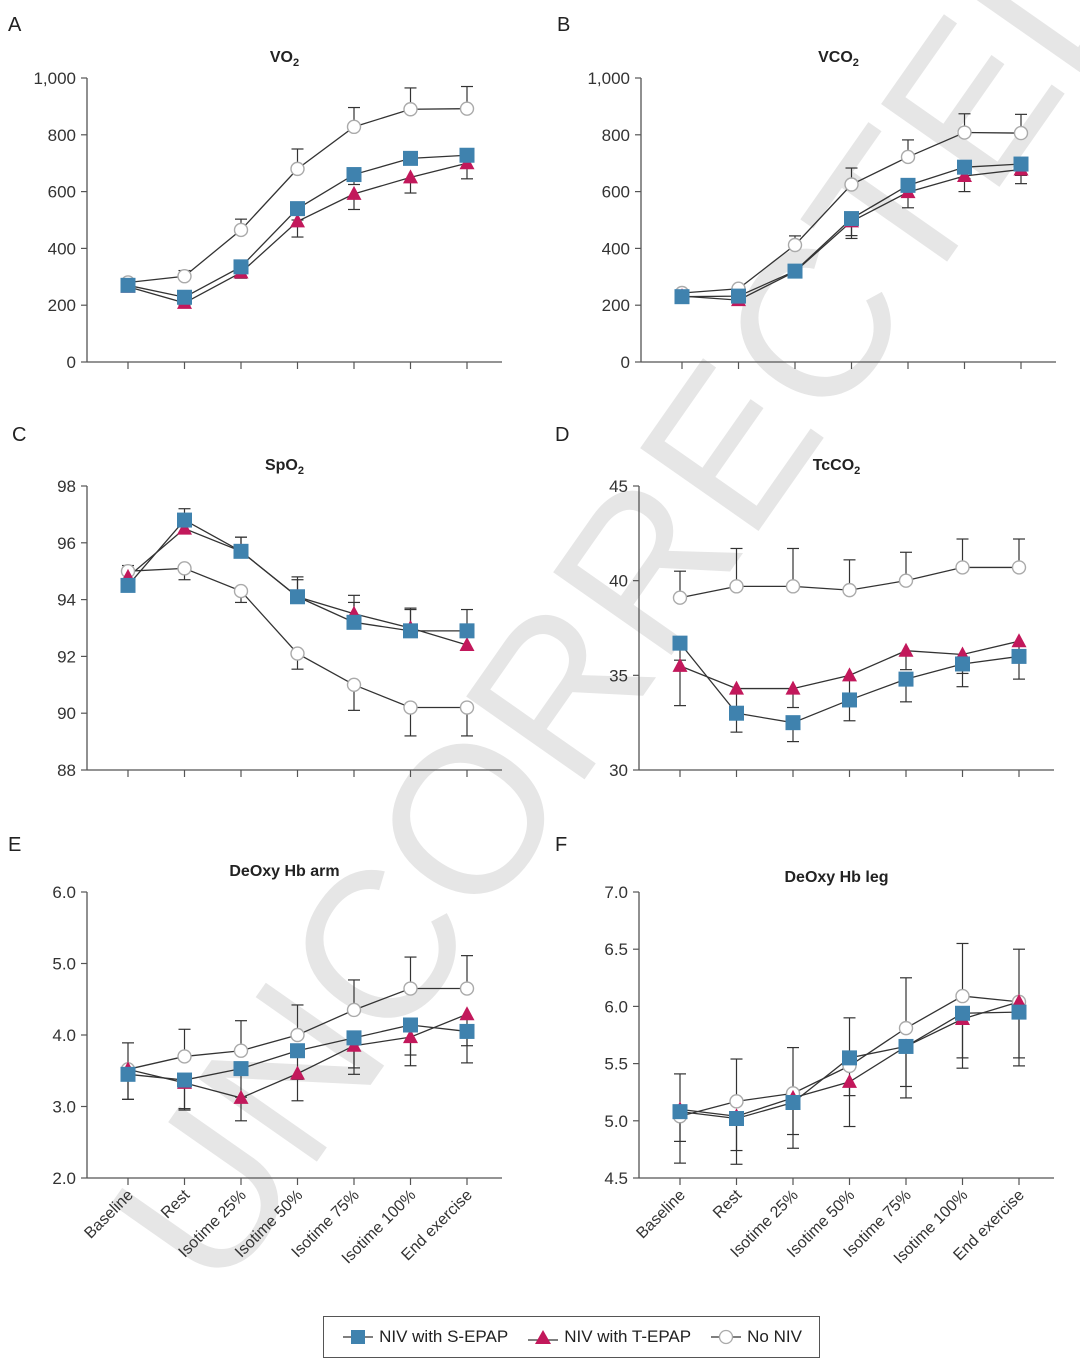  I want to click on chart-c: SpO2 88 90 92 94 96 98, so click(279, 618).